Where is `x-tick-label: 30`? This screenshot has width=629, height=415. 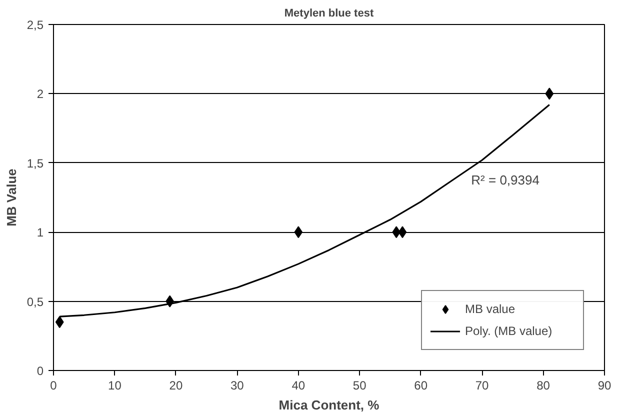
x-tick-label: 30 is located at coordinates (237, 385).